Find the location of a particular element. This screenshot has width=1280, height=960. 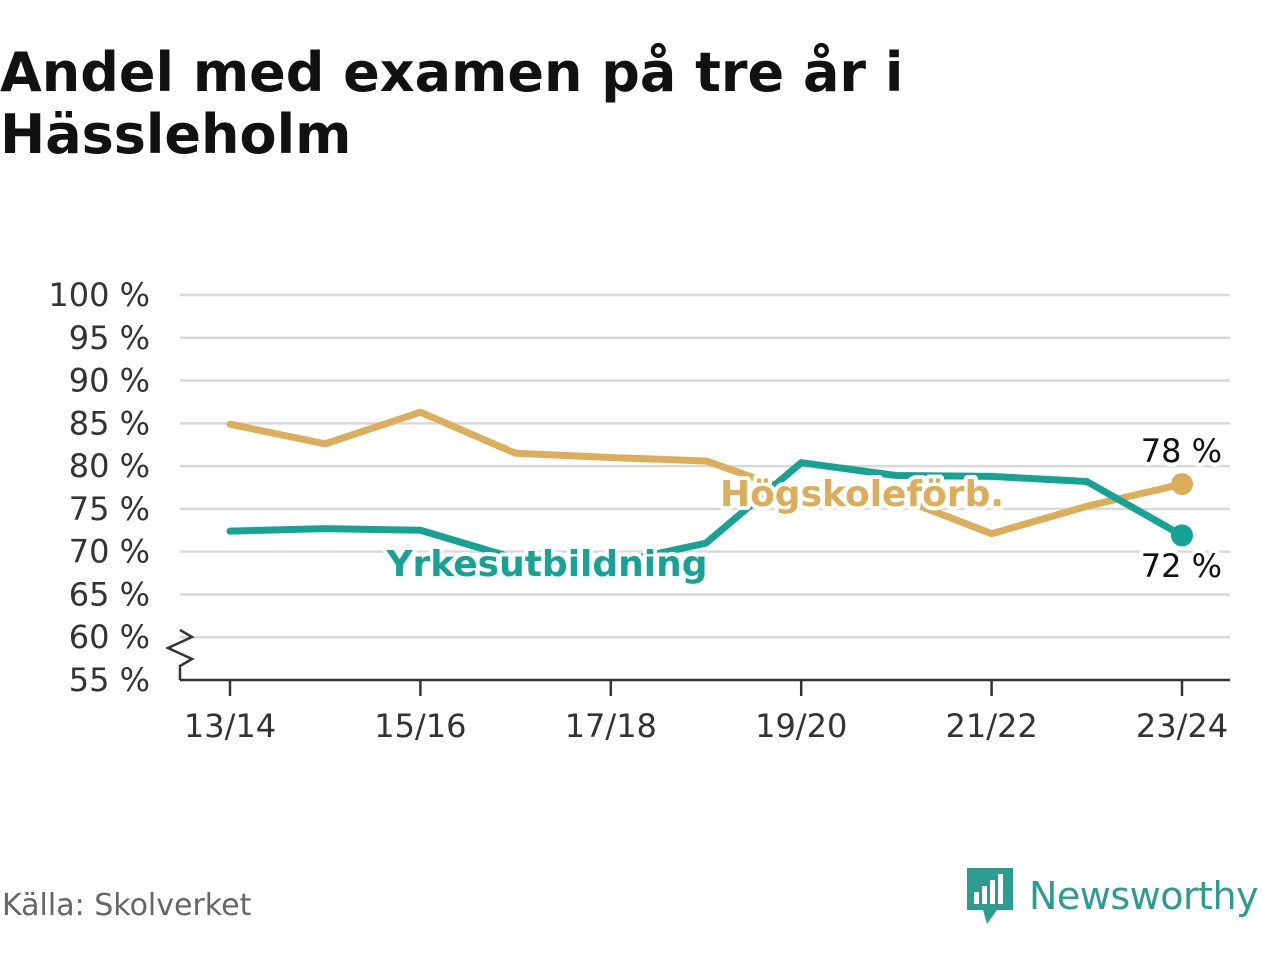

series-name-label: Yrkesutbildning is located at coordinates (546, 564).